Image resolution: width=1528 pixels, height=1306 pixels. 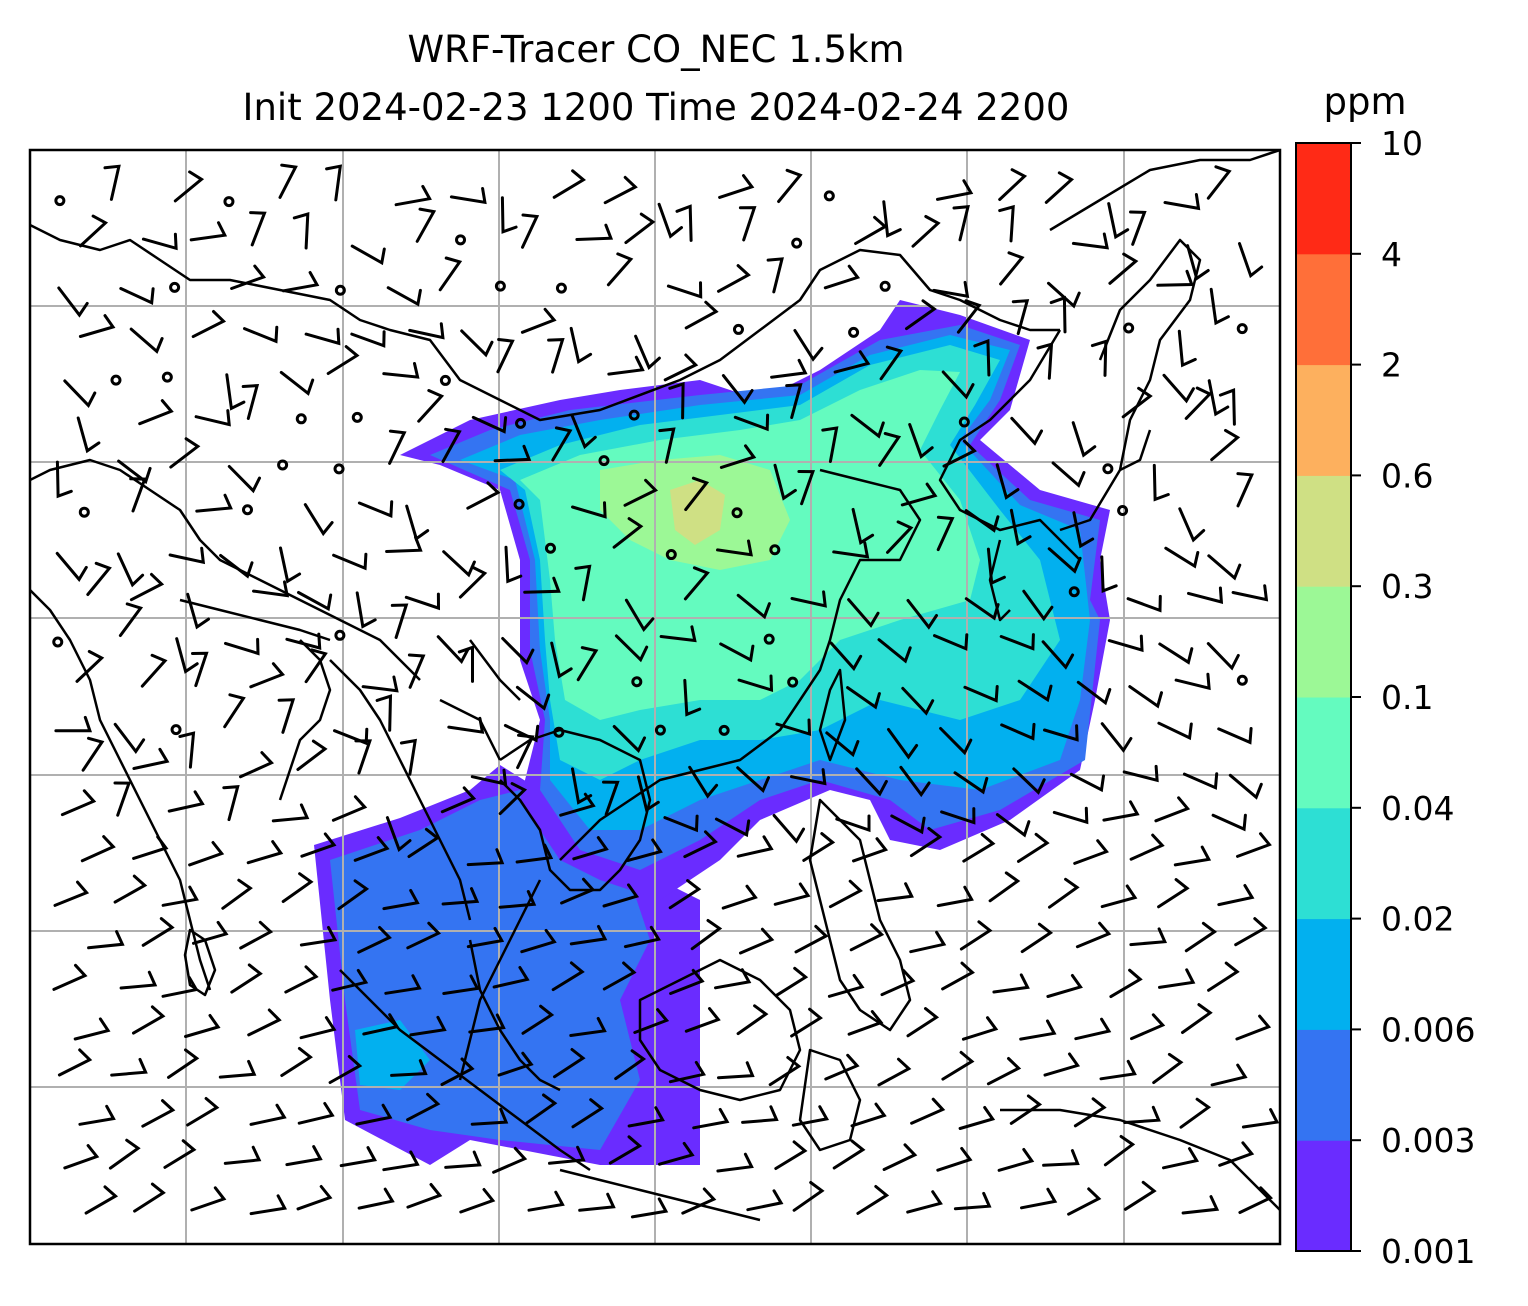 What do you see at coordinates (225, 724) in the screenshot?
I see `coast-india` at bounding box center [225, 724].